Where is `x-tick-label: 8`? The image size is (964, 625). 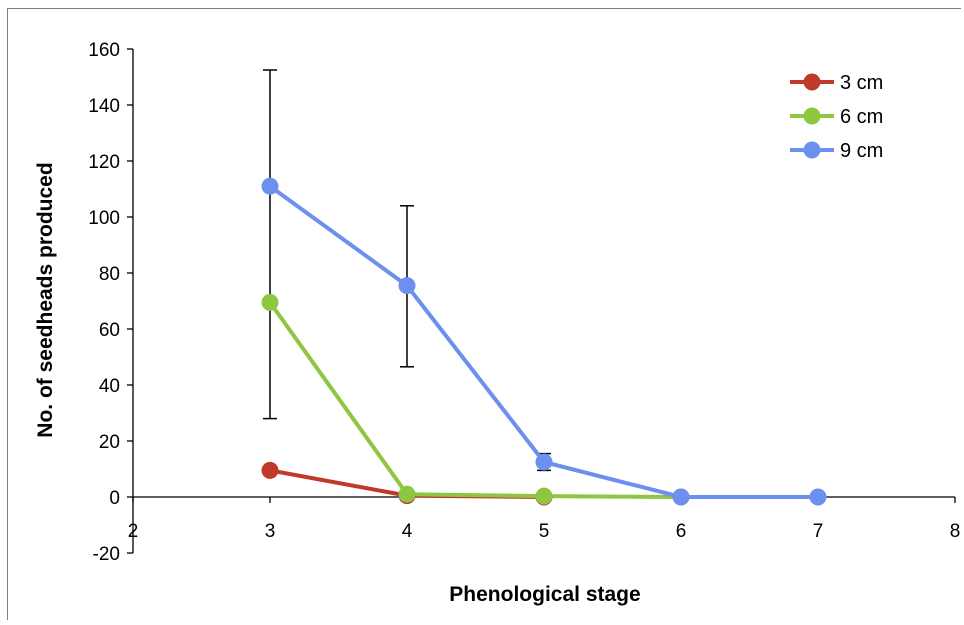 x-tick-label: 8 is located at coordinates (955, 531).